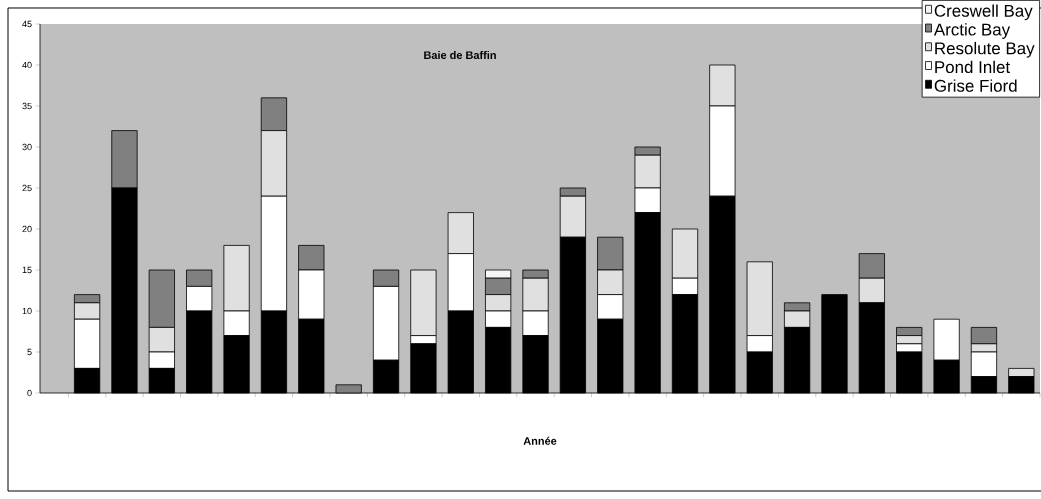 The image size is (1041, 499). Describe the element at coordinates (27, 65) in the screenshot. I see `y-tick-label: 40` at that location.